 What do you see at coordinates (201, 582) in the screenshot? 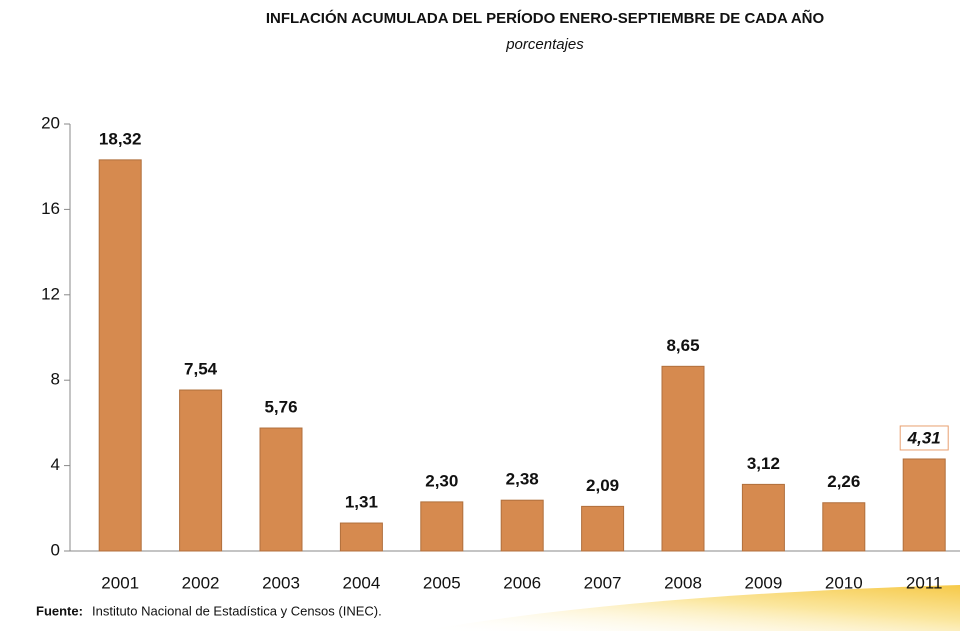
I see `x-tick-label: 2002` at bounding box center [201, 582].